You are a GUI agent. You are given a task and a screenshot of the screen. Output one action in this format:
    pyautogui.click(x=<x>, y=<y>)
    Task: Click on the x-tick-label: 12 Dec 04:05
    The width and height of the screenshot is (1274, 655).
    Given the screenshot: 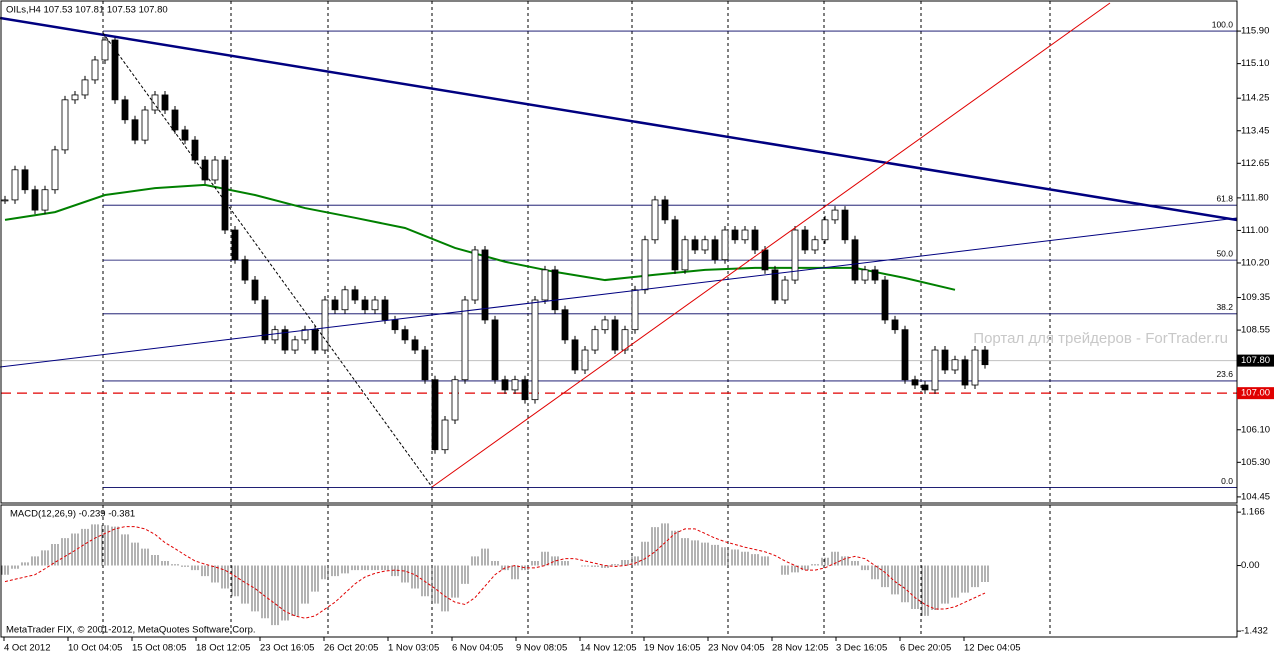 What is the action you would take?
    pyautogui.click(x=992, y=648)
    